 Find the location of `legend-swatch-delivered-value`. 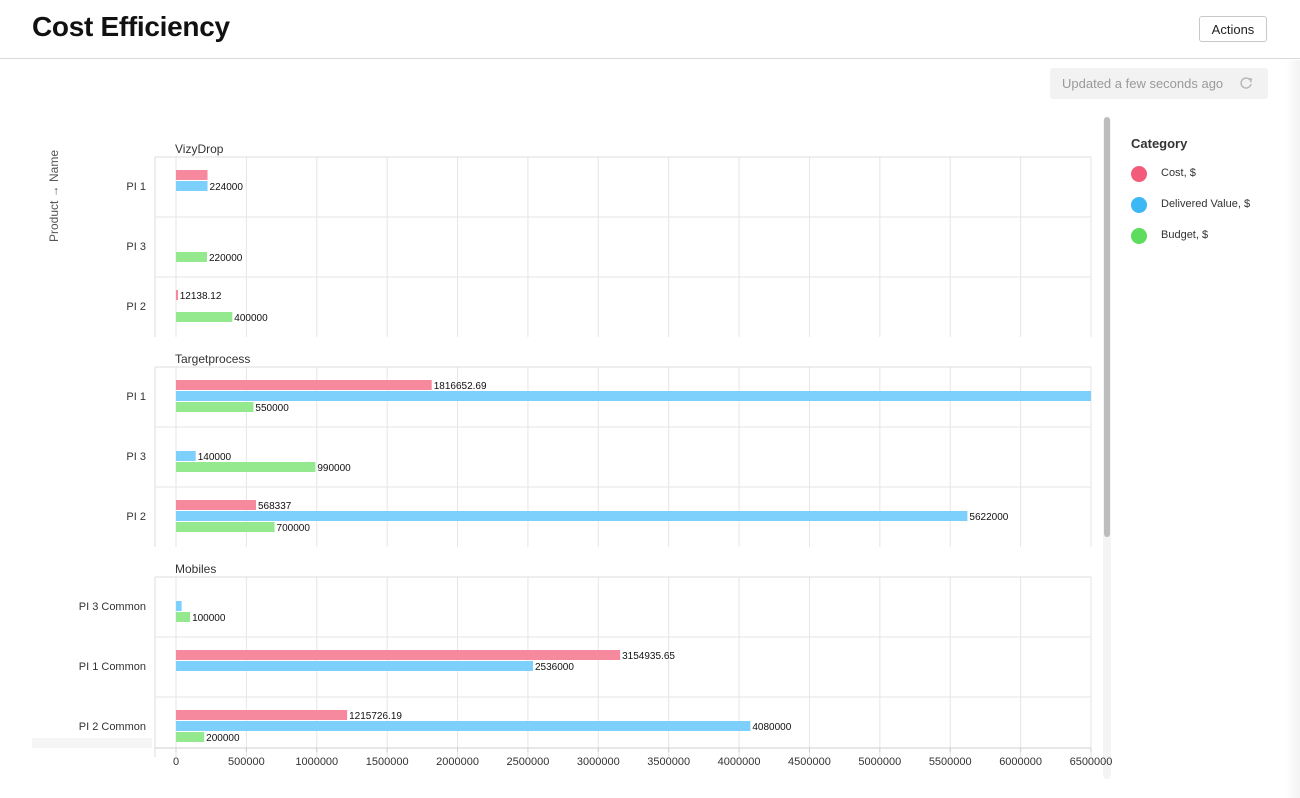

legend-swatch-delivered-value is located at coordinates (1139, 205).